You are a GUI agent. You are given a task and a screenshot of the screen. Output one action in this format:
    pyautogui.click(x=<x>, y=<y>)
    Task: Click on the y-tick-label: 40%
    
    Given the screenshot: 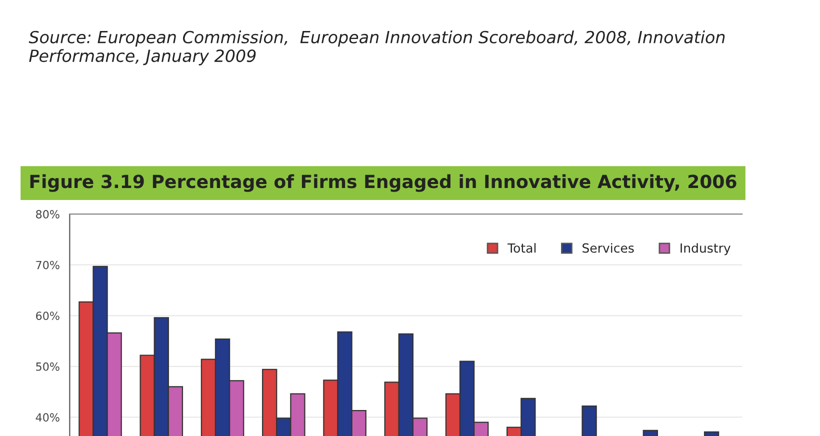 What is the action you would take?
    pyautogui.click(x=48, y=417)
    